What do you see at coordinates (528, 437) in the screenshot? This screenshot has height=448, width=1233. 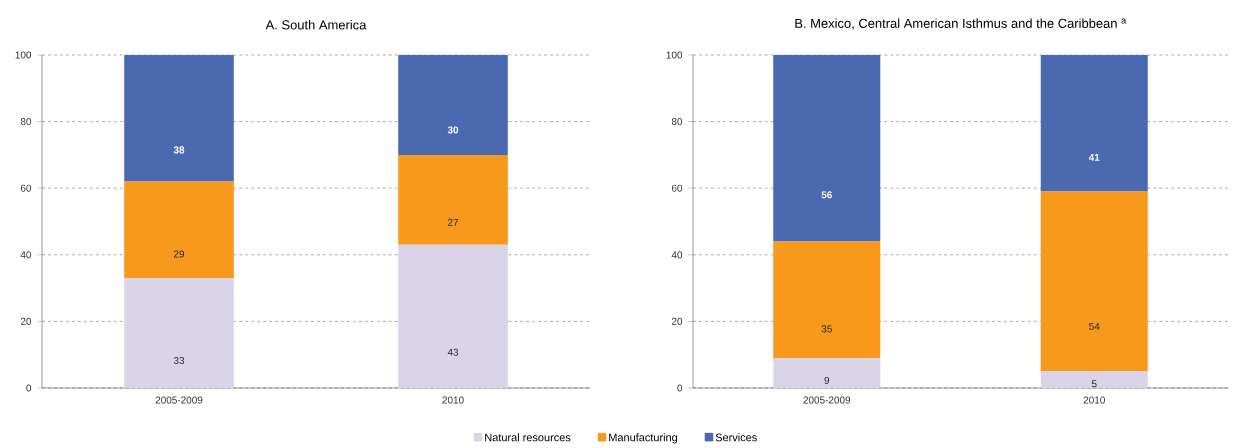 I see `legend-label: Natural resources` at bounding box center [528, 437].